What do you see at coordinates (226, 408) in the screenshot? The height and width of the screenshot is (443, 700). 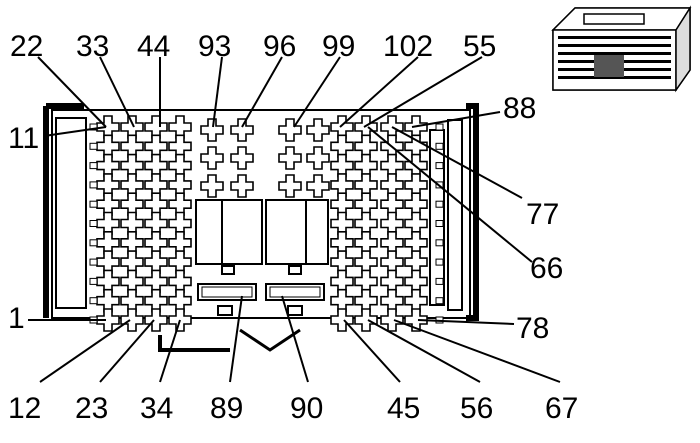 I see `pin-label-89: 89` at bounding box center [226, 408].